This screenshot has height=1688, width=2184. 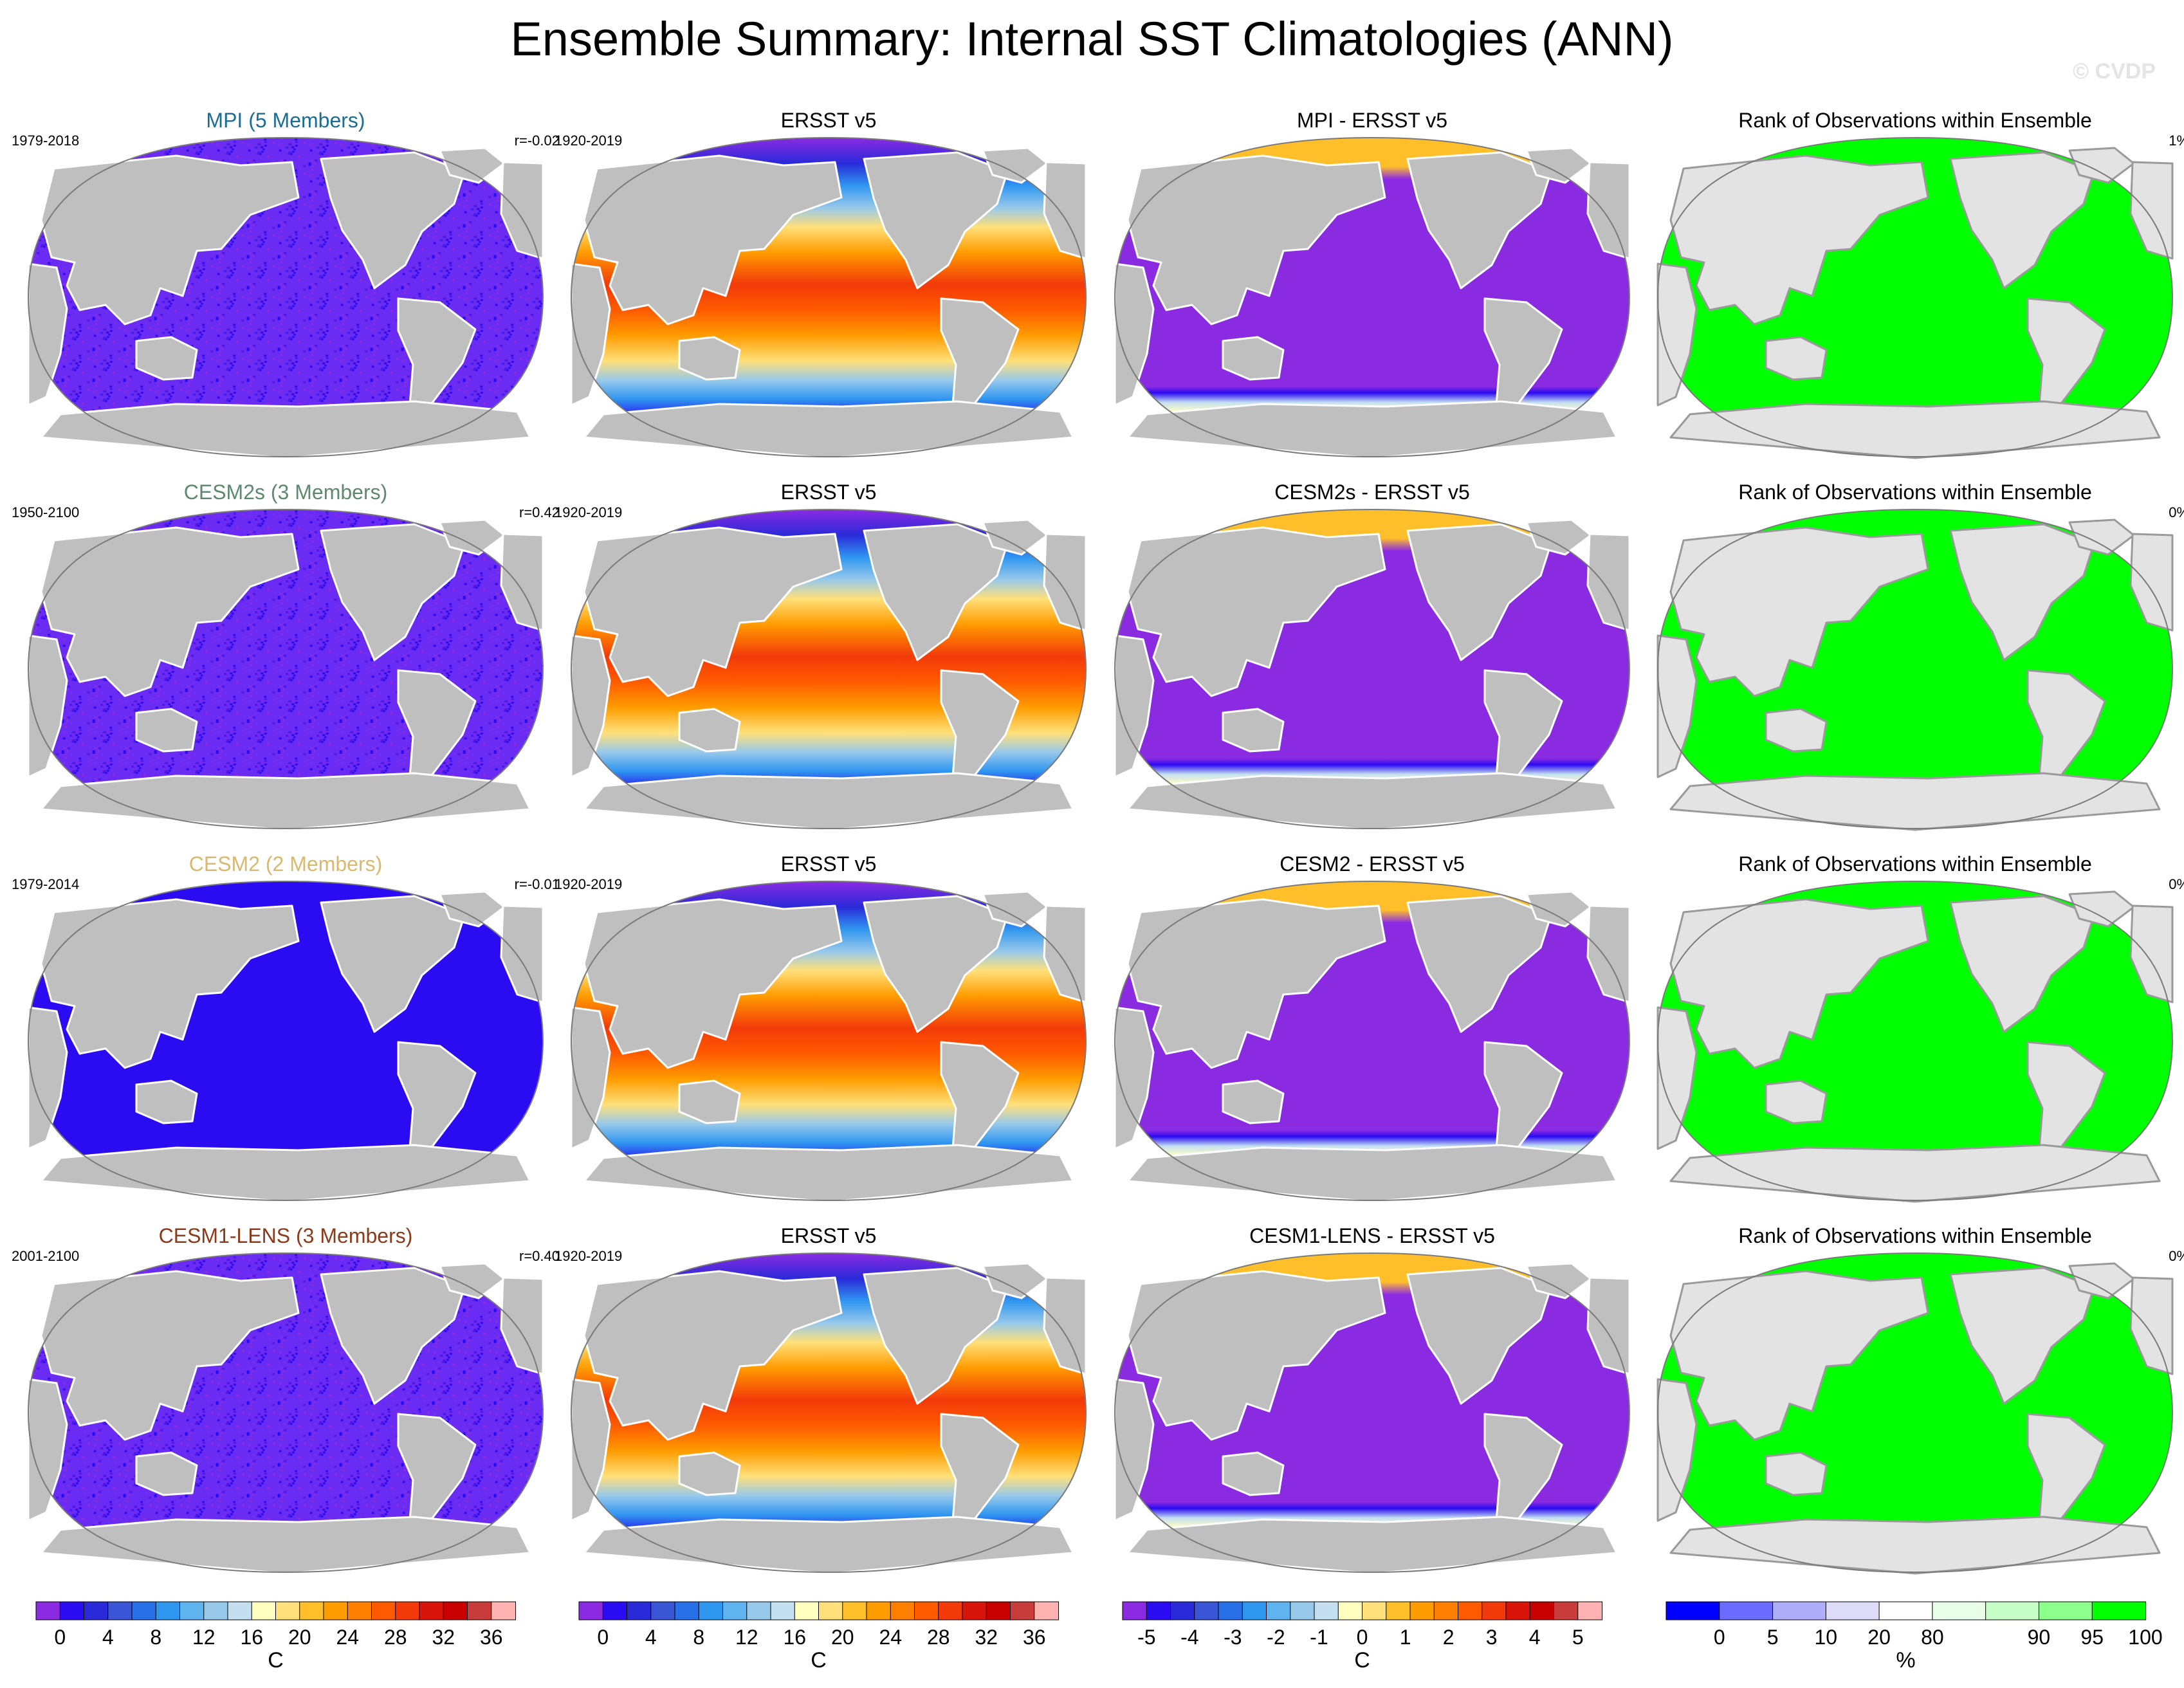 What do you see at coordinates (286, 120) in the screenshot?
I see `ensemble-title: MPI (5 Members)` at bounding box center [286, 120].